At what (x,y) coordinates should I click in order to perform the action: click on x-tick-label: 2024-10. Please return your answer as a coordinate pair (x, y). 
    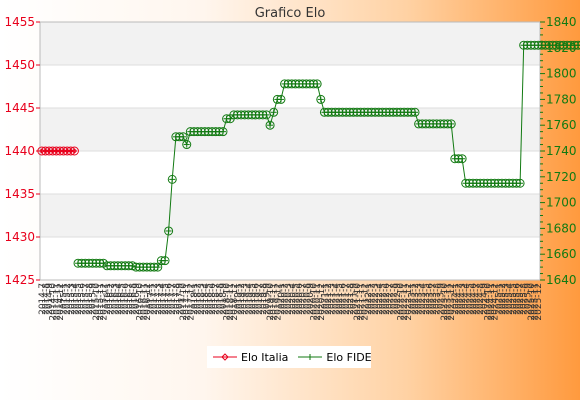
    Looking at the image, I should click on (488, 302).